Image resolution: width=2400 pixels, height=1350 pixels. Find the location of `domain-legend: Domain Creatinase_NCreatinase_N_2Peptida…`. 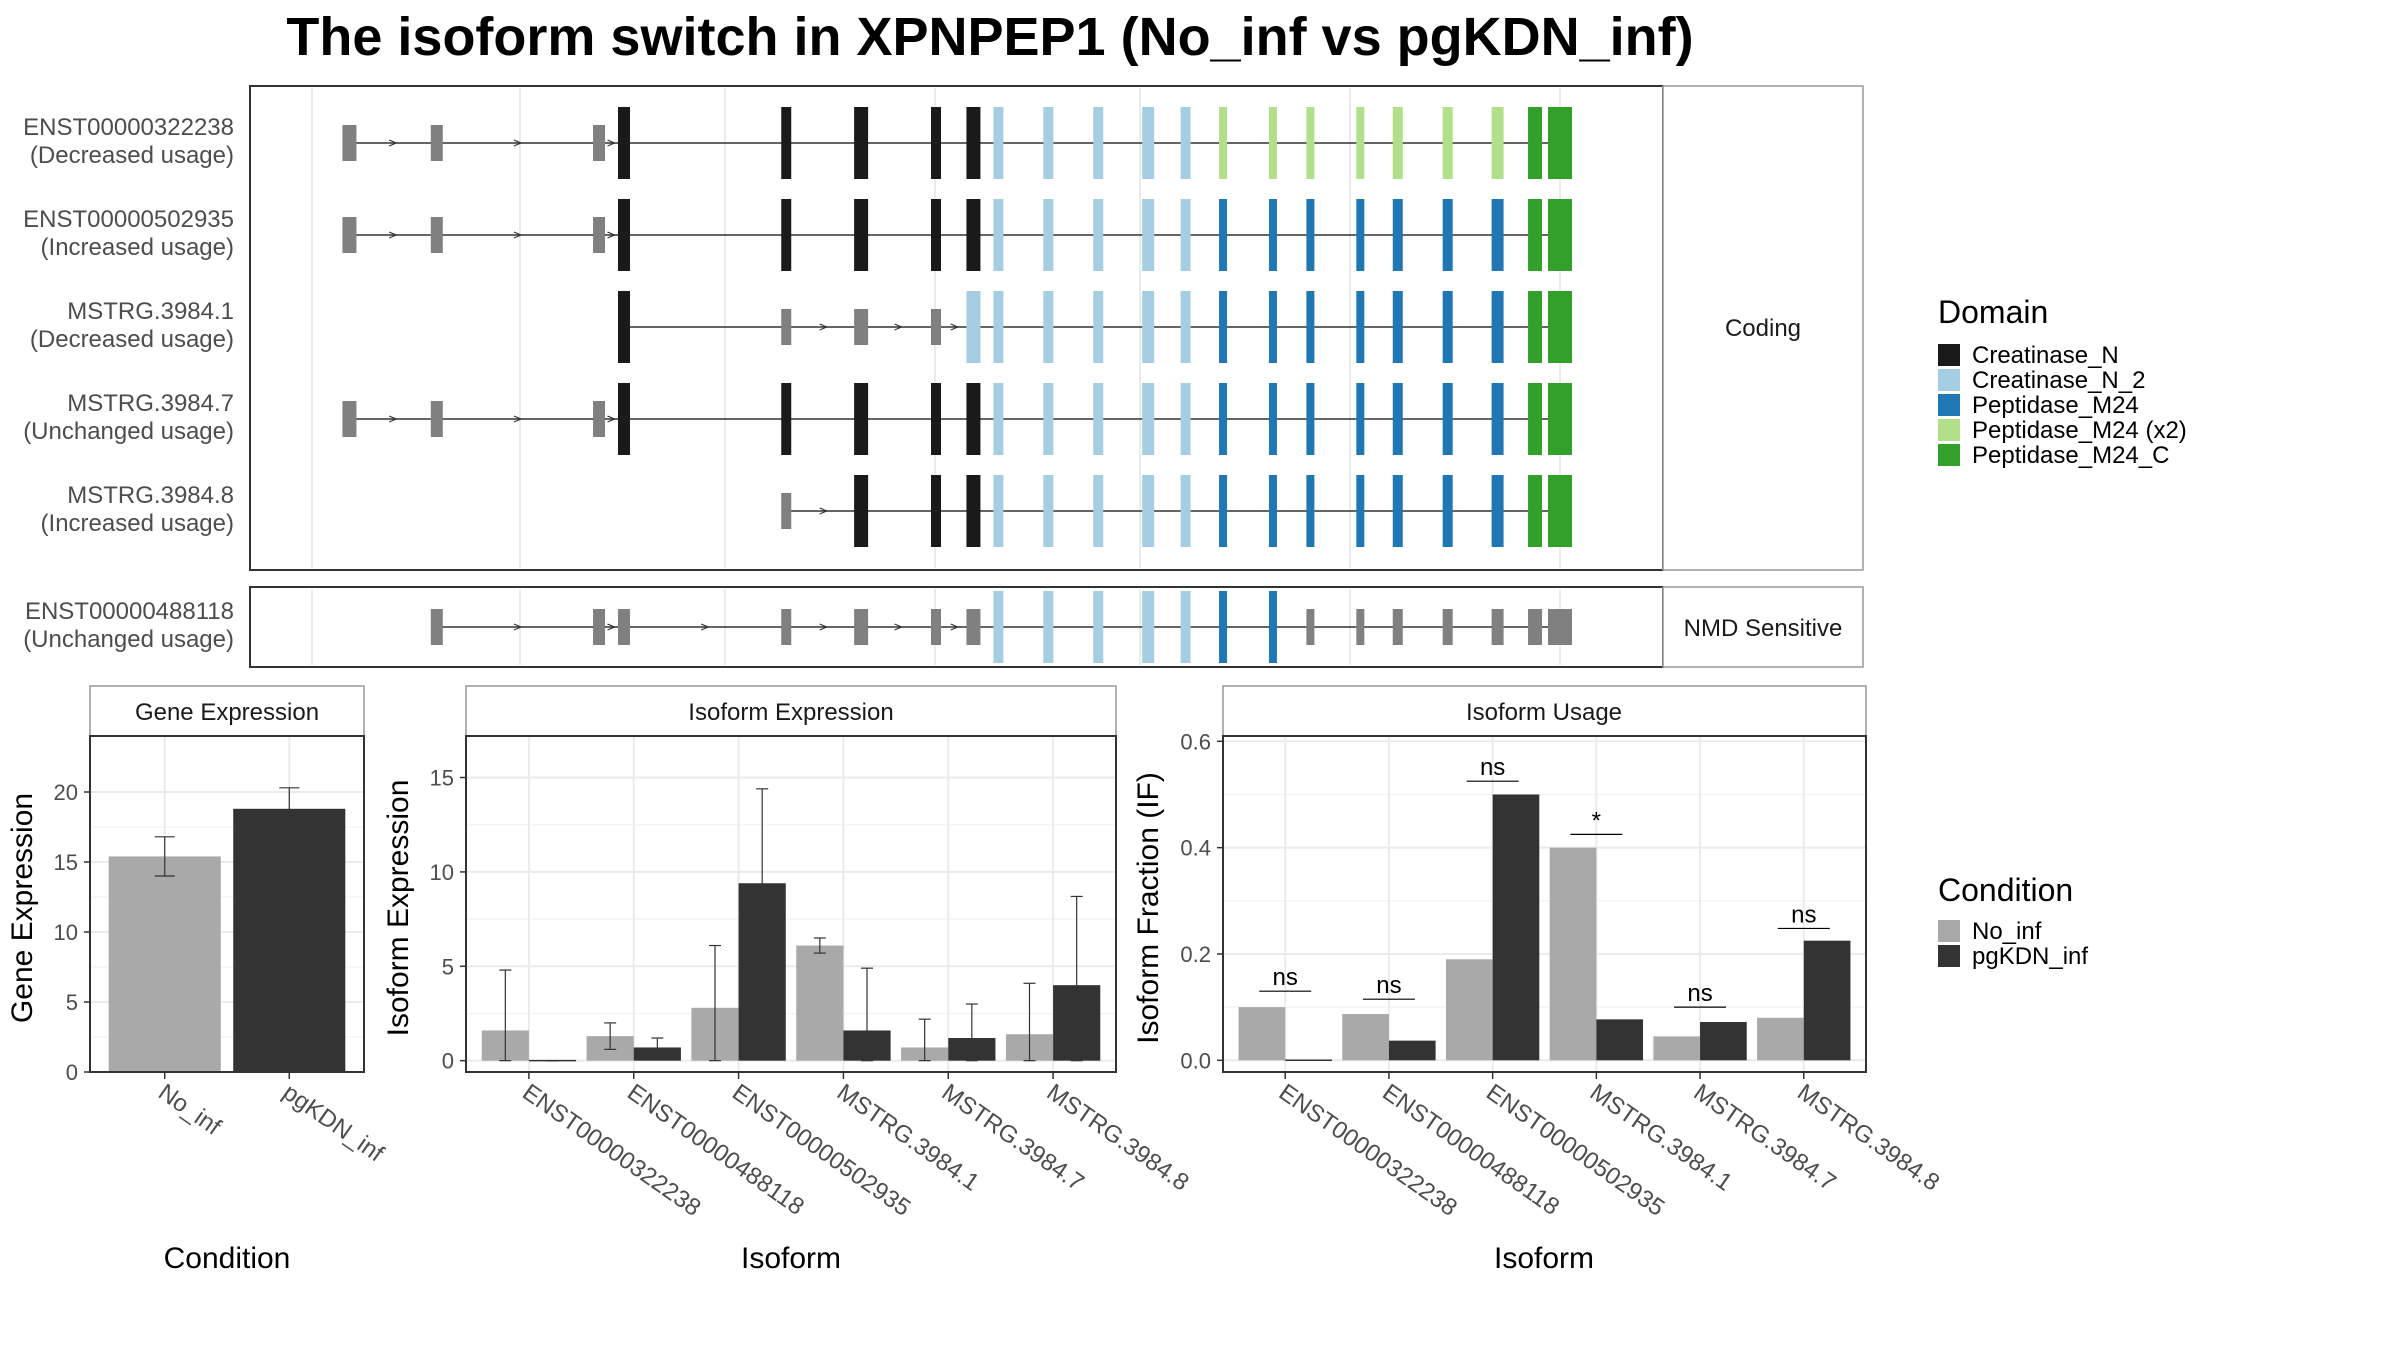

domain-legend: Domain Creatinase_NCreatinase_N_2Peptida… is located at coordinates (2062, 381).